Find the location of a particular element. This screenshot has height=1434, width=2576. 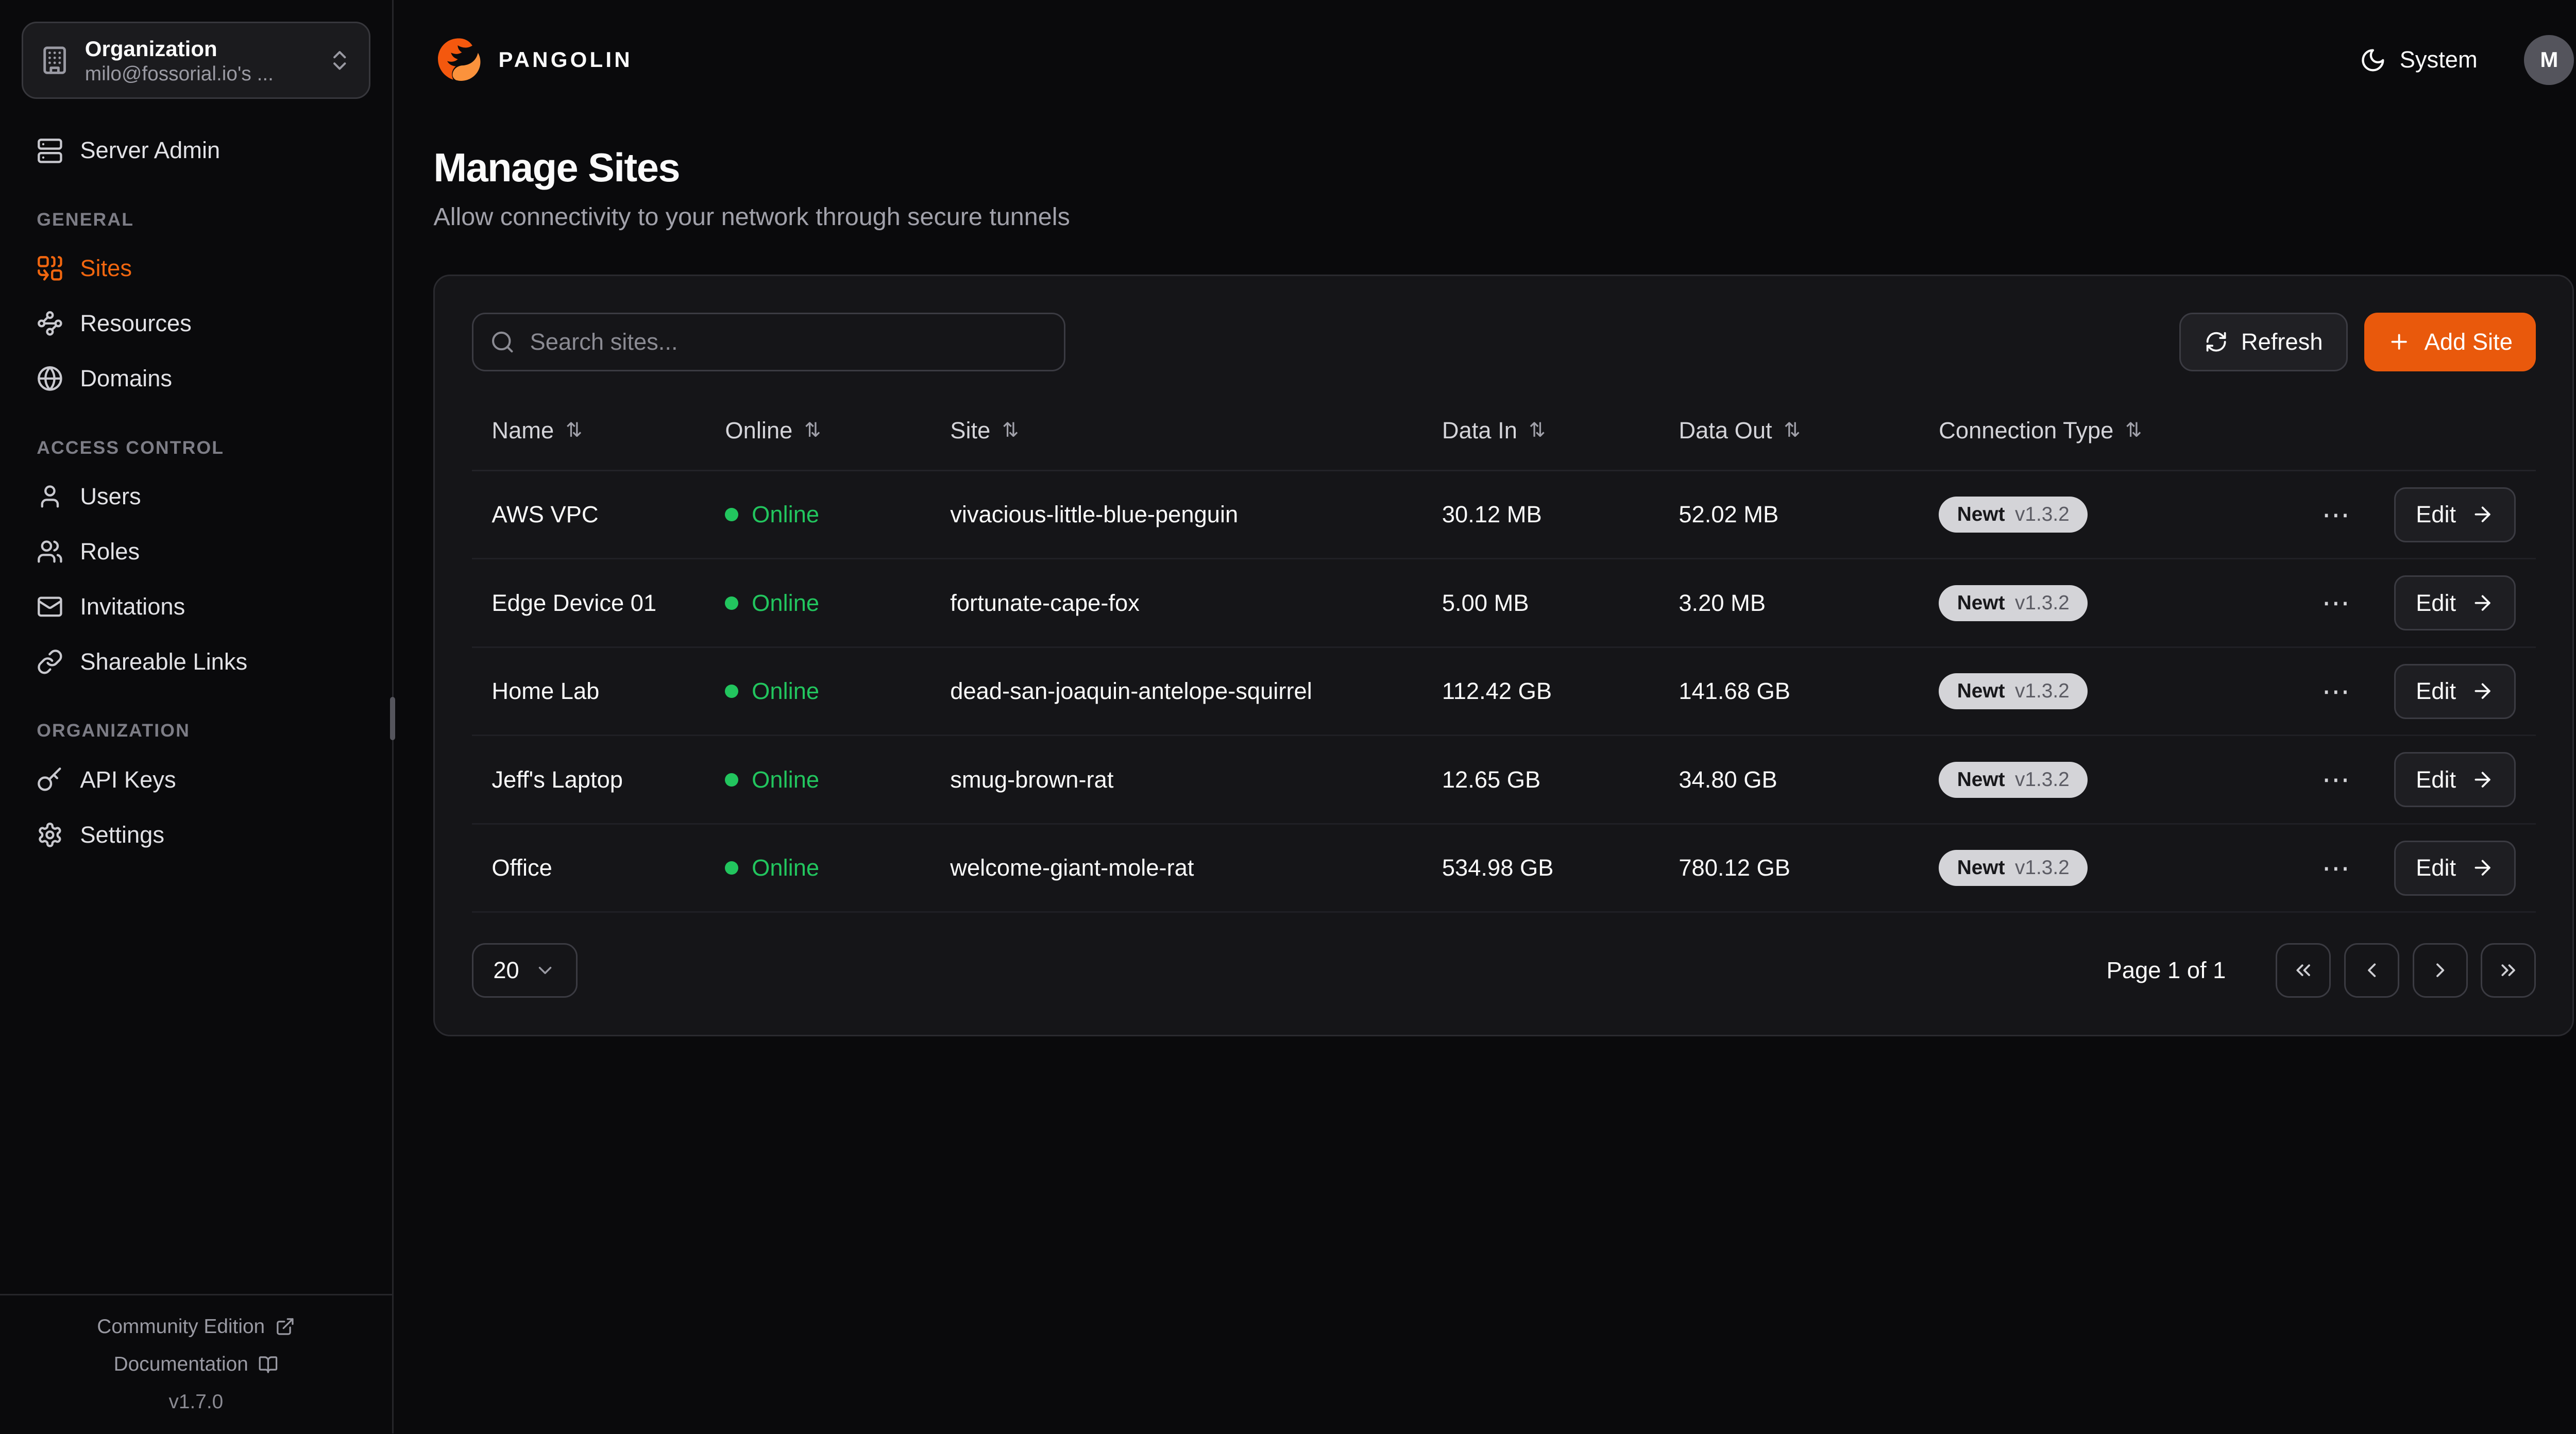

theme-label: System is located at coordinates (2438, 59).